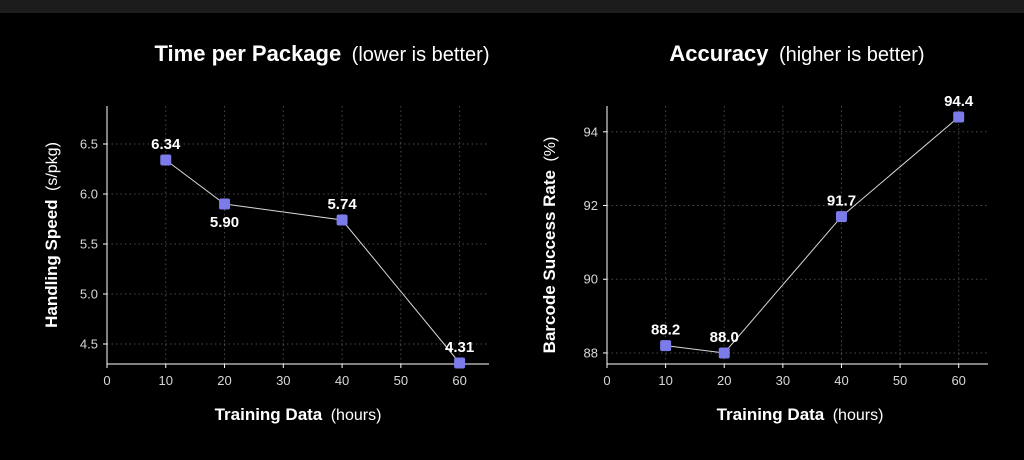 The image size is (1024, 460). I want to click on chart-2-x-tick-label: 60, so click(958, 380).